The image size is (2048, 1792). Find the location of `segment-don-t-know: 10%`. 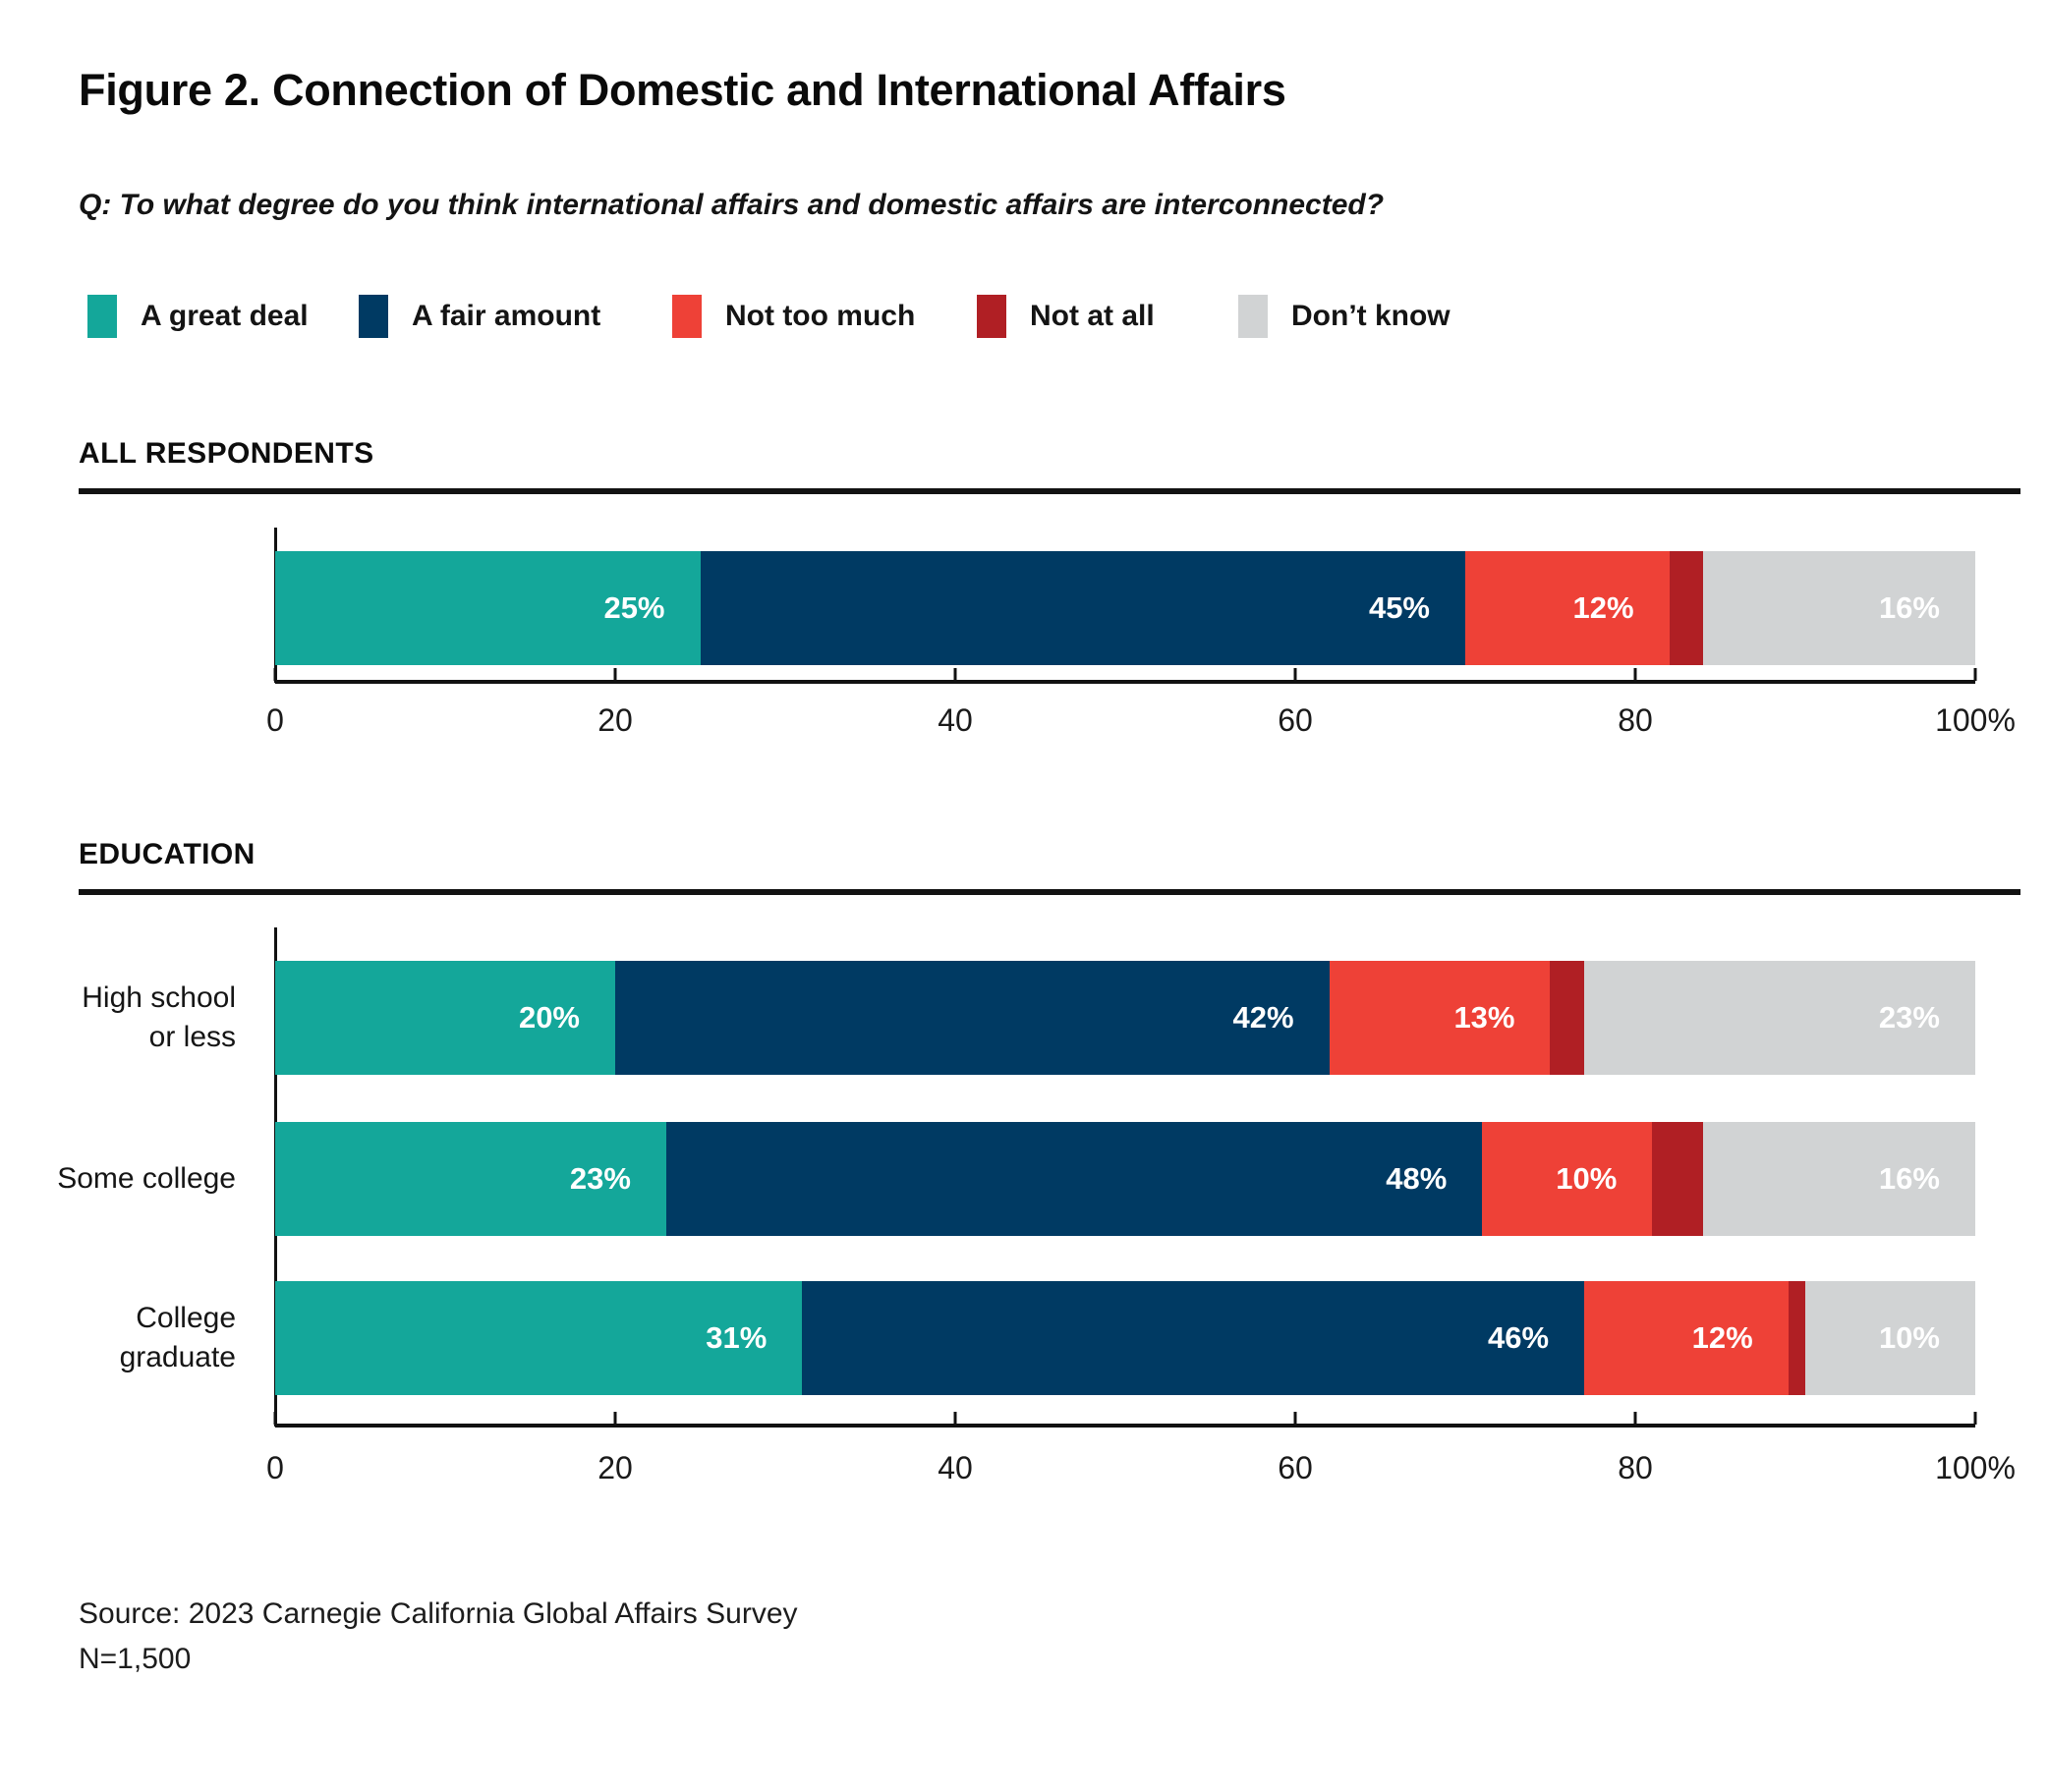

segment-don-t-know: 10% is located at coordinates (1889, 1338).